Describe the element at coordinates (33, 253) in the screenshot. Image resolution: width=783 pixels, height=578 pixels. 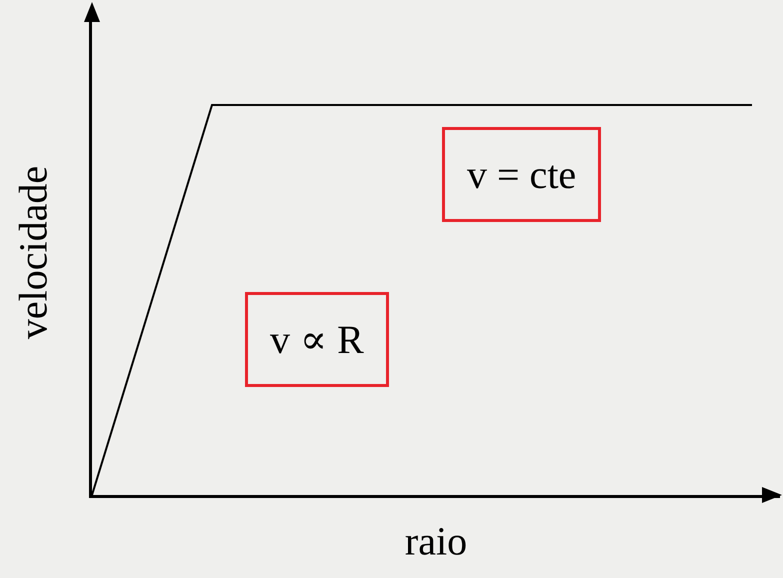
I see `y-axis-title: velocidade` at that location.